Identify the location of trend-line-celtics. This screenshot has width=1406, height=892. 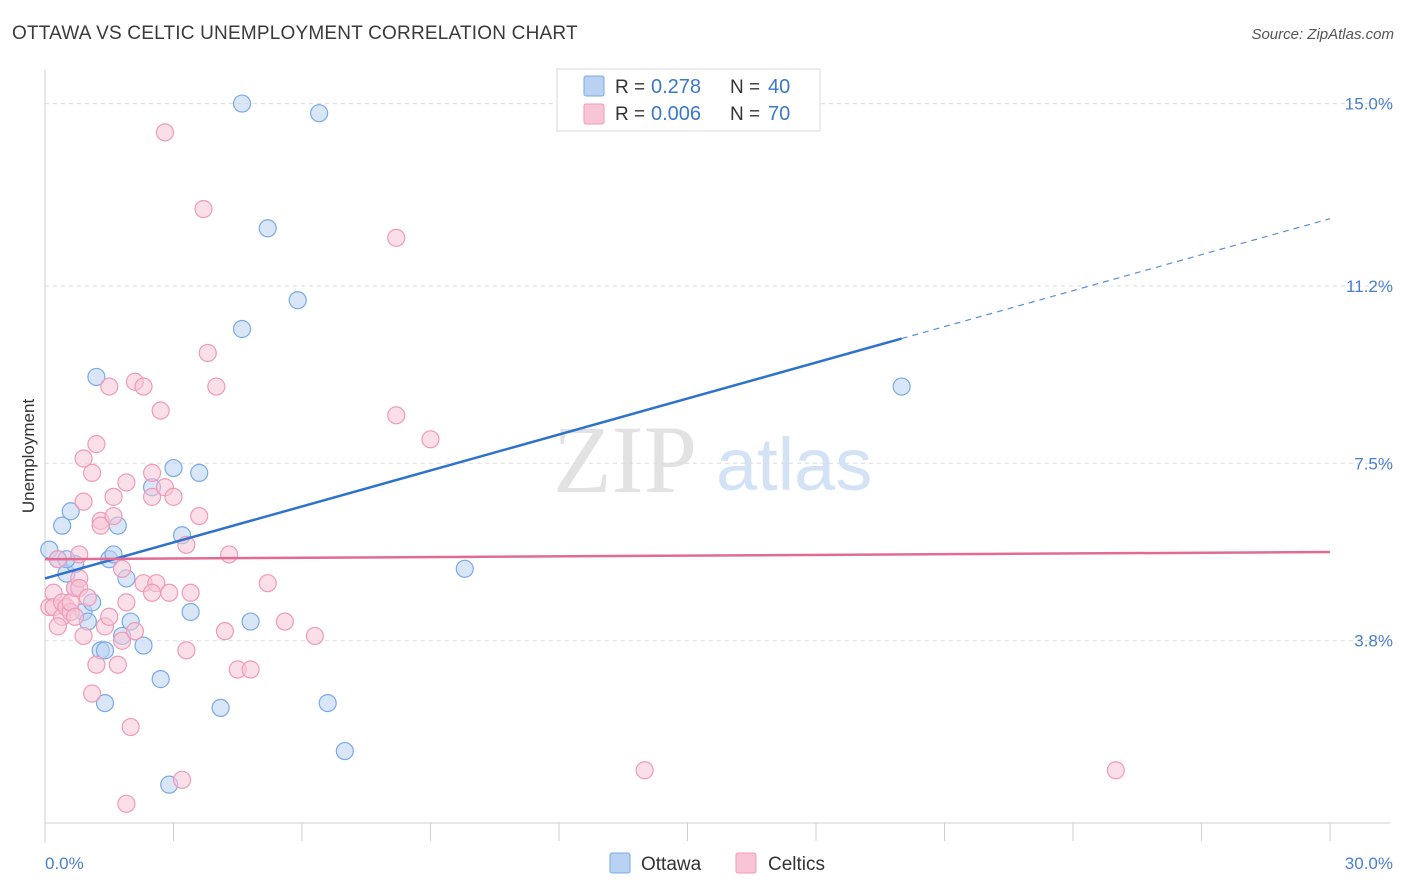
(687, 555).